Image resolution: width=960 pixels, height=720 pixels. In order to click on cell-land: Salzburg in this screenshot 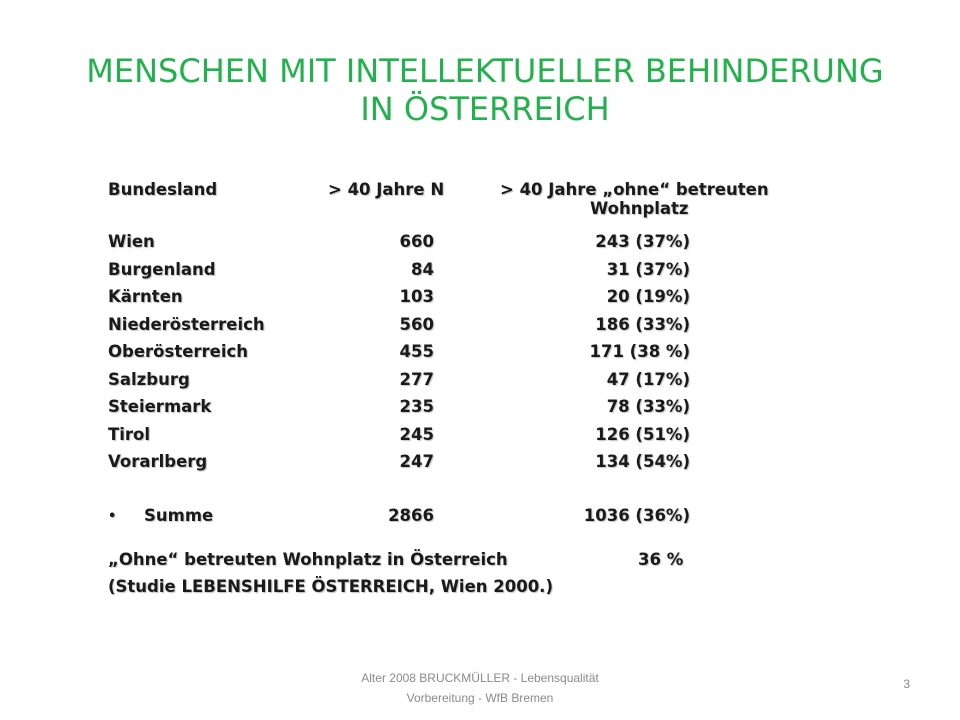, I will do `click(149, 379)`.